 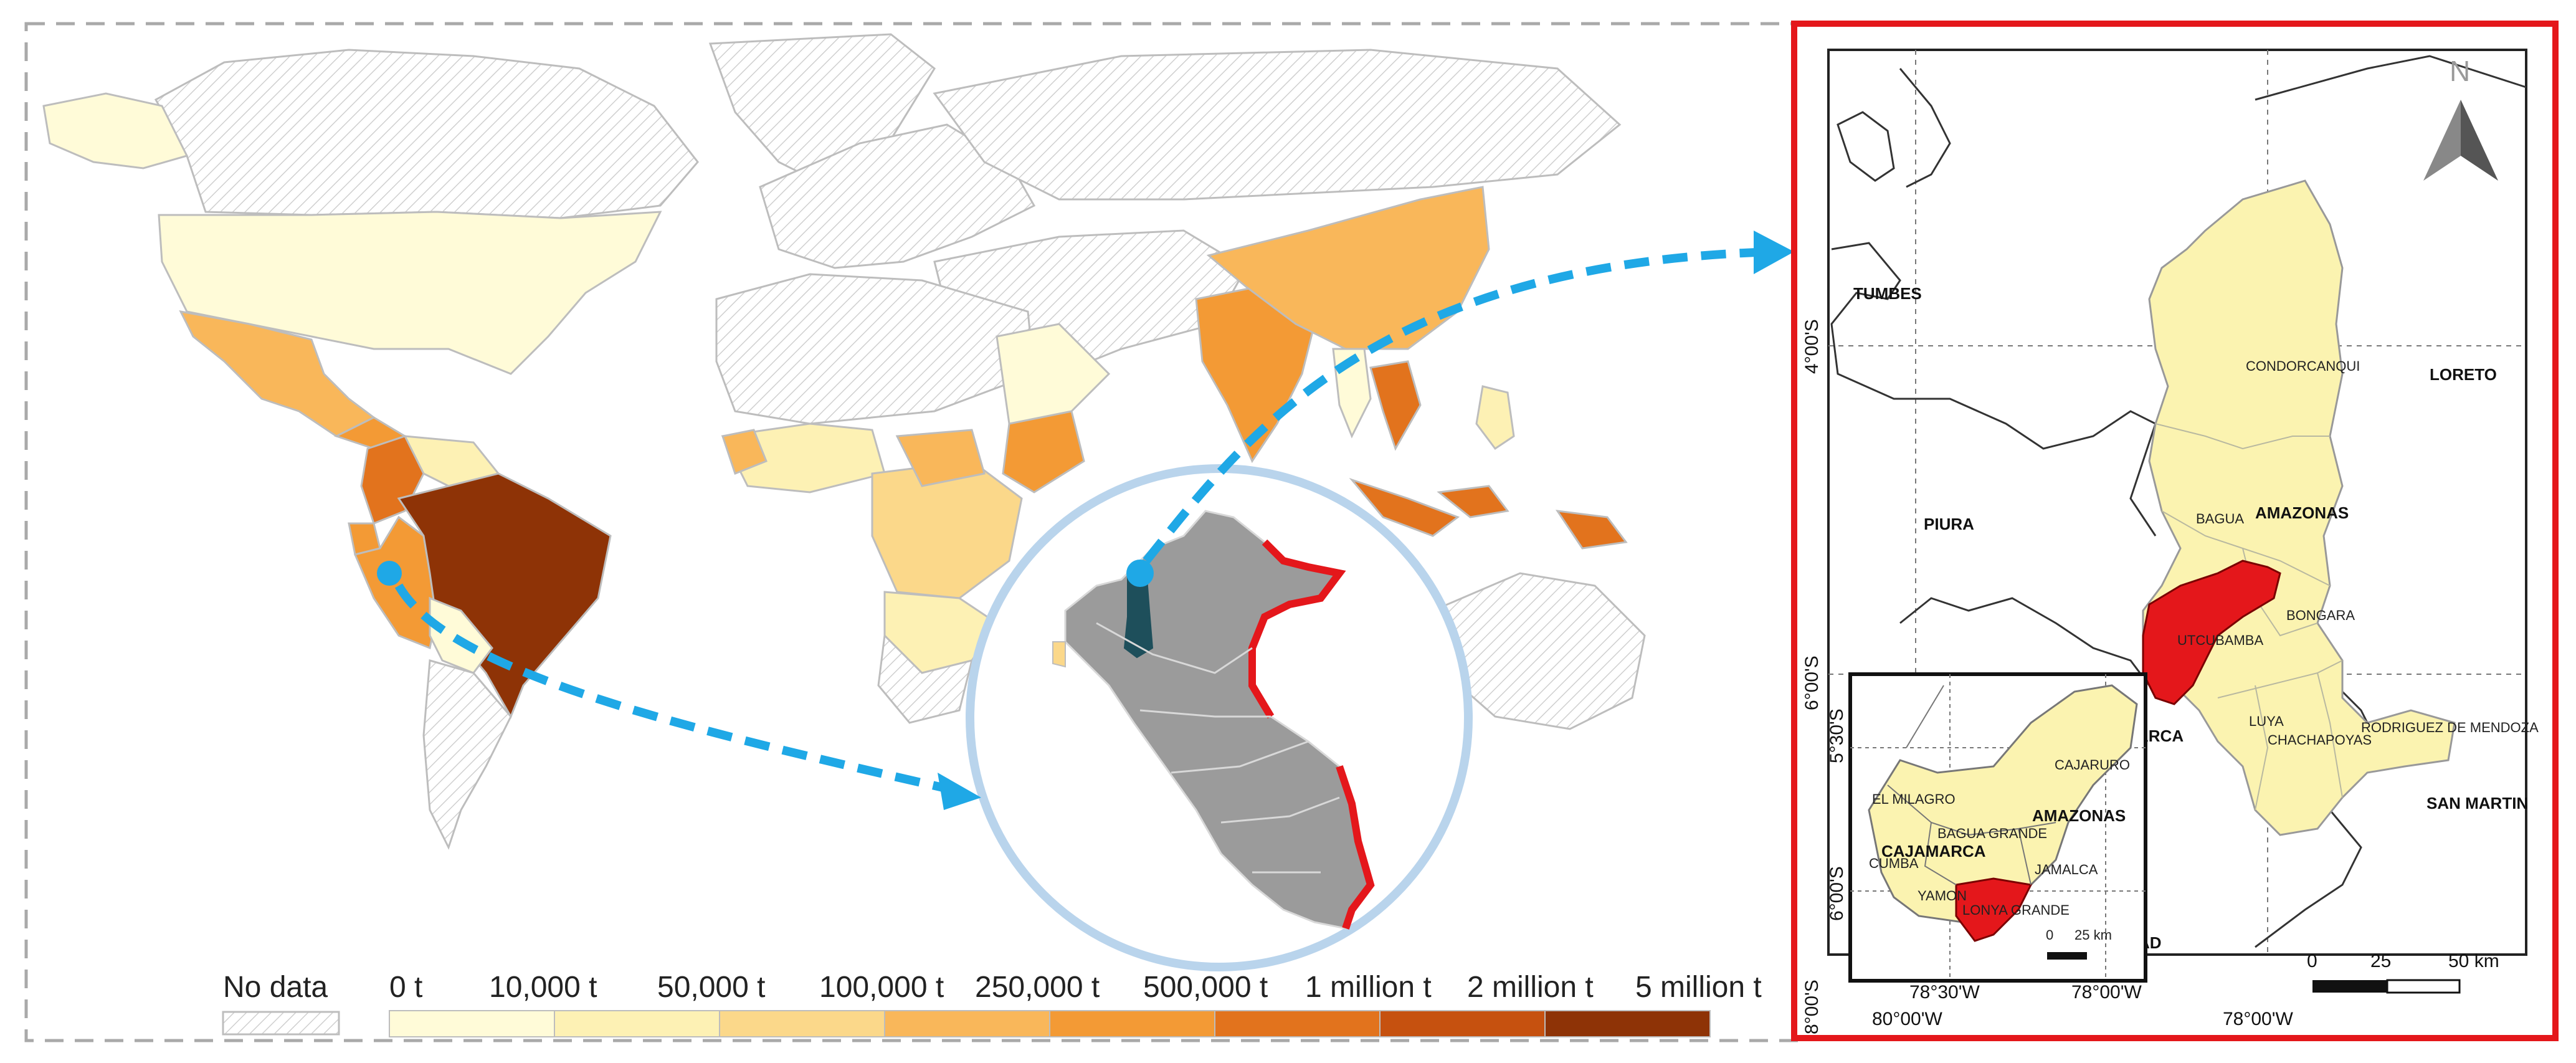 I want to click on inset-lonya-grande, so click(x=1994, y=909).